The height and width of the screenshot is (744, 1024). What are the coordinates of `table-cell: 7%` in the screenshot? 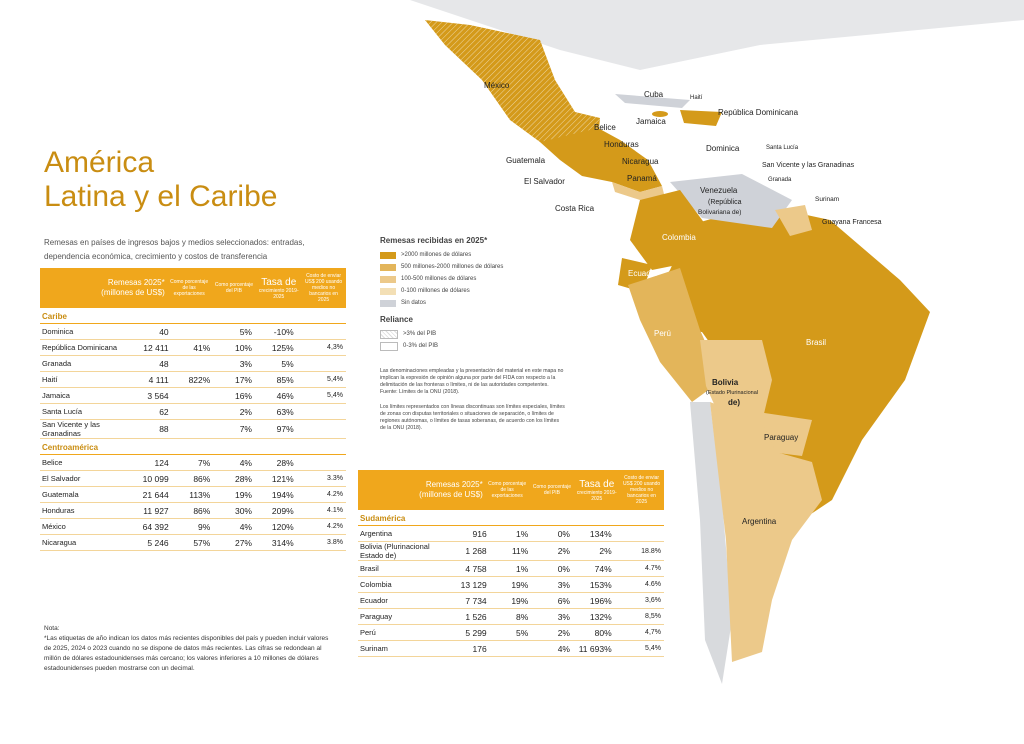 It's located at (245, 429).